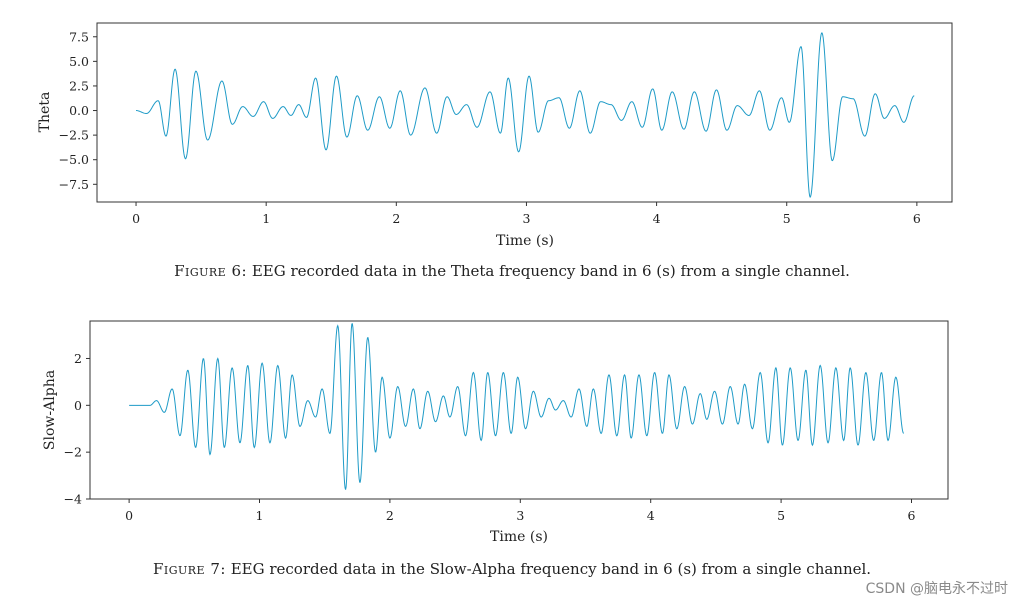  Describe the element at coordinates (917, 218) in the screenshot. I see `theta-x-tick-label: 6` at that location.